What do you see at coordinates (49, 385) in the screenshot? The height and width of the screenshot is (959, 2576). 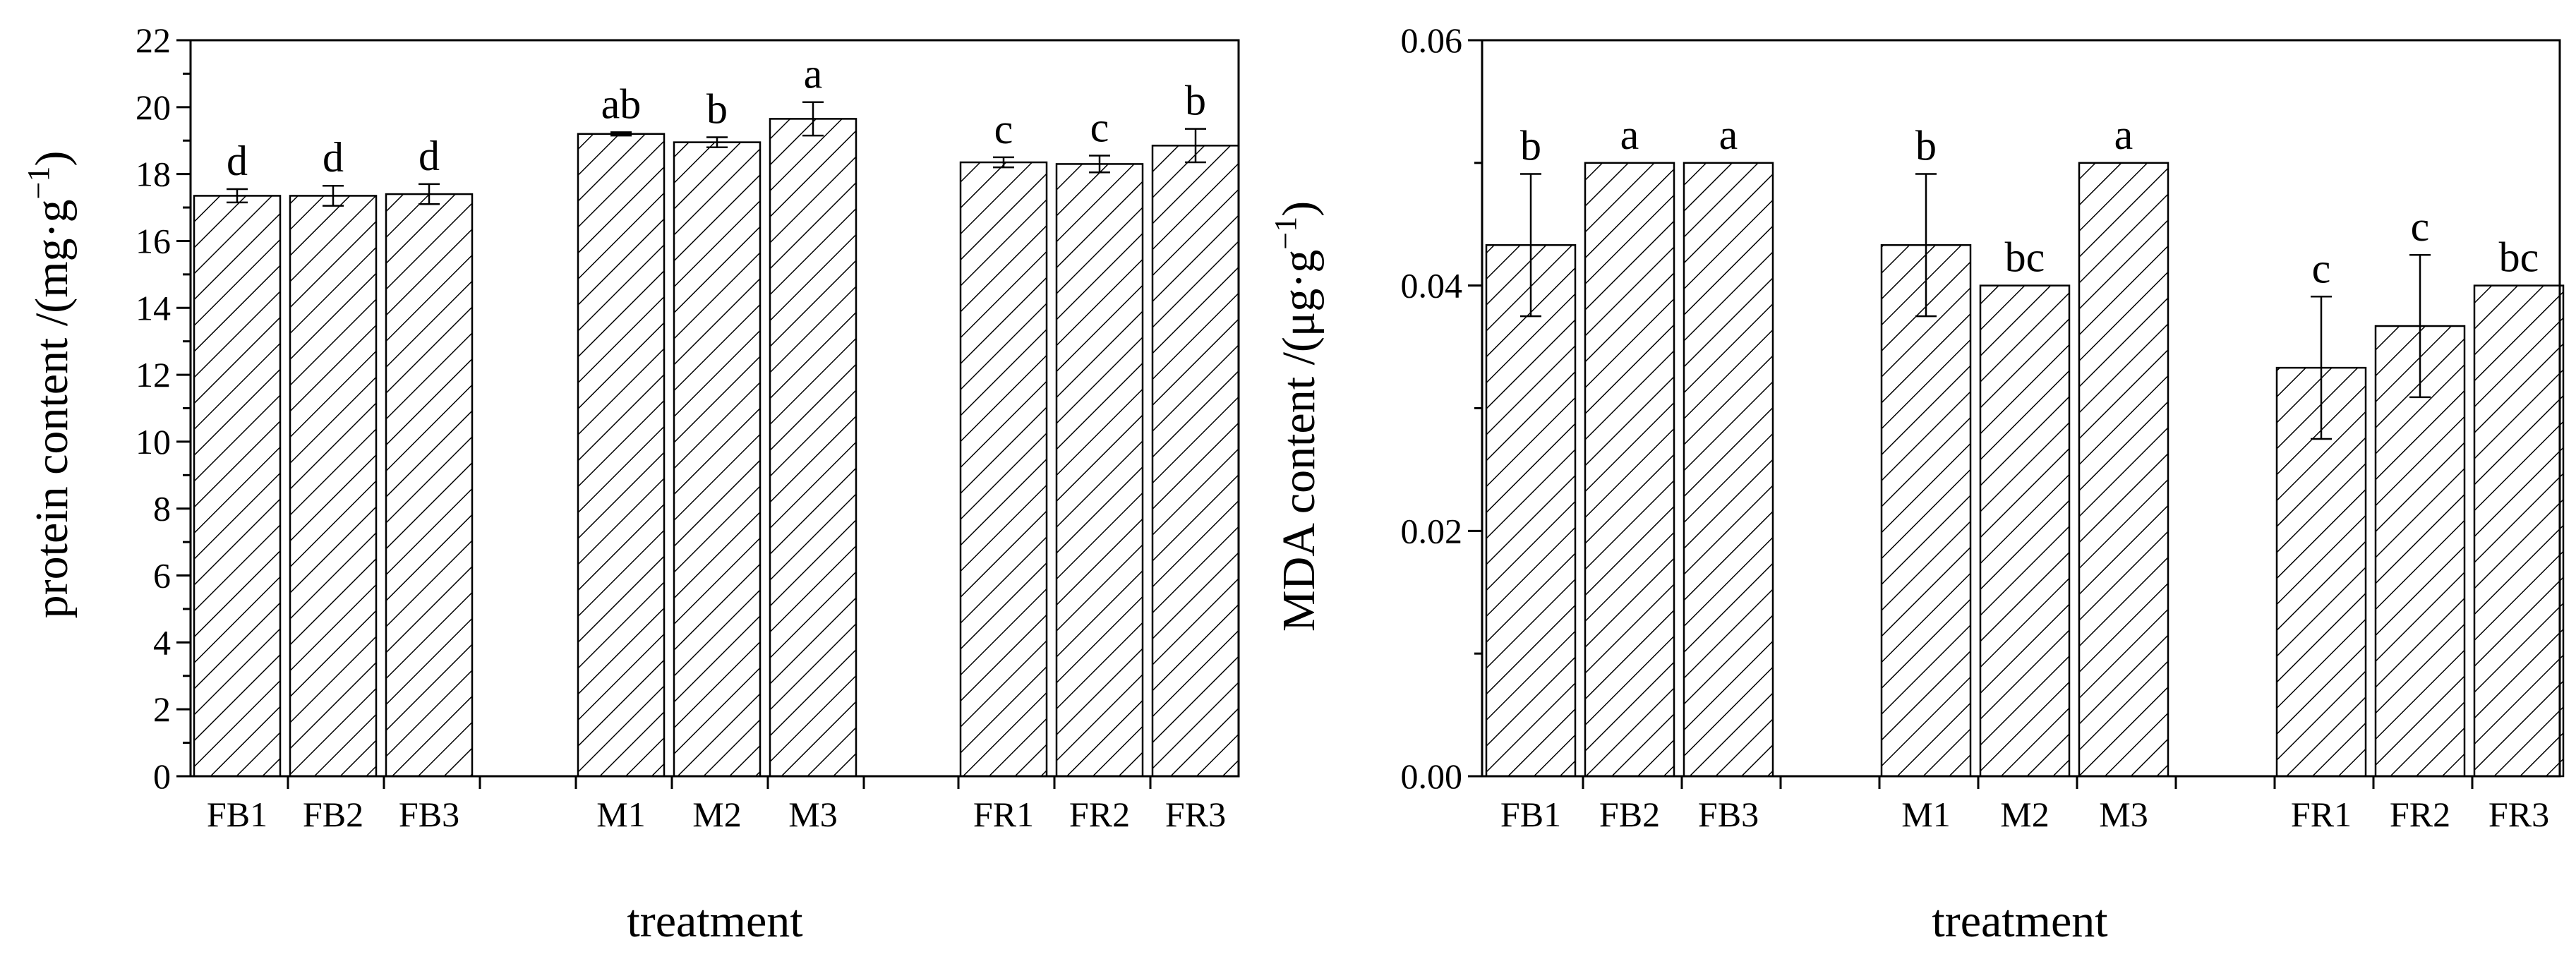 I see `protein-y-axis-title: protein content /(mg·g−1)` at bounding box center [49, 385].